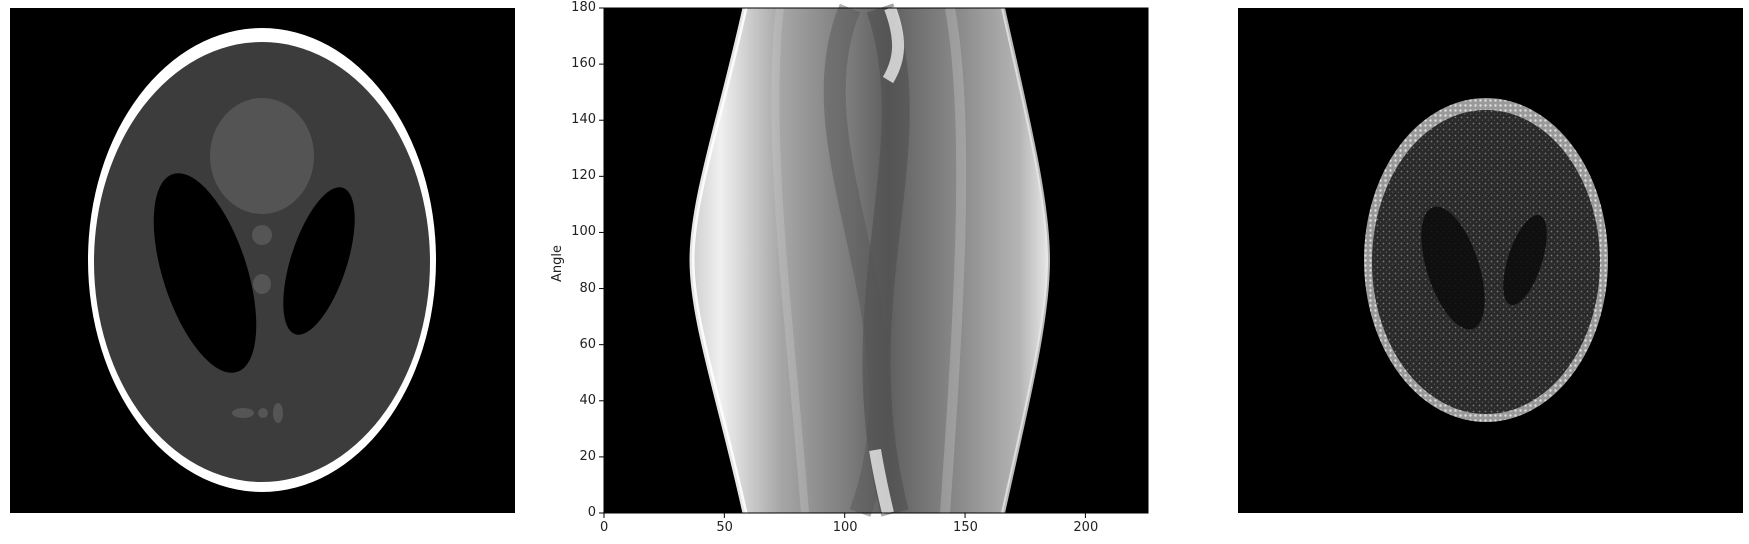 The image size is (1749, 544). What do you see at coordinates (587, 400) in the screenshot?
I see `y-tick-label: 40` at bounding box center [587, 400].